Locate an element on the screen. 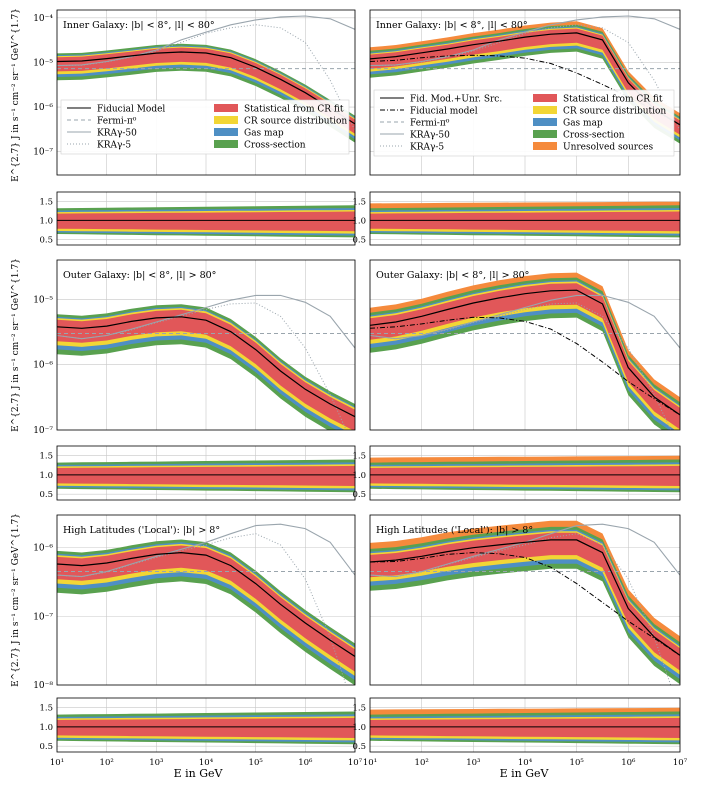 Image resolution: width=710 pixels, height=790 pixels. panel-3-ratio-frame is located at coordinates (206, 473).